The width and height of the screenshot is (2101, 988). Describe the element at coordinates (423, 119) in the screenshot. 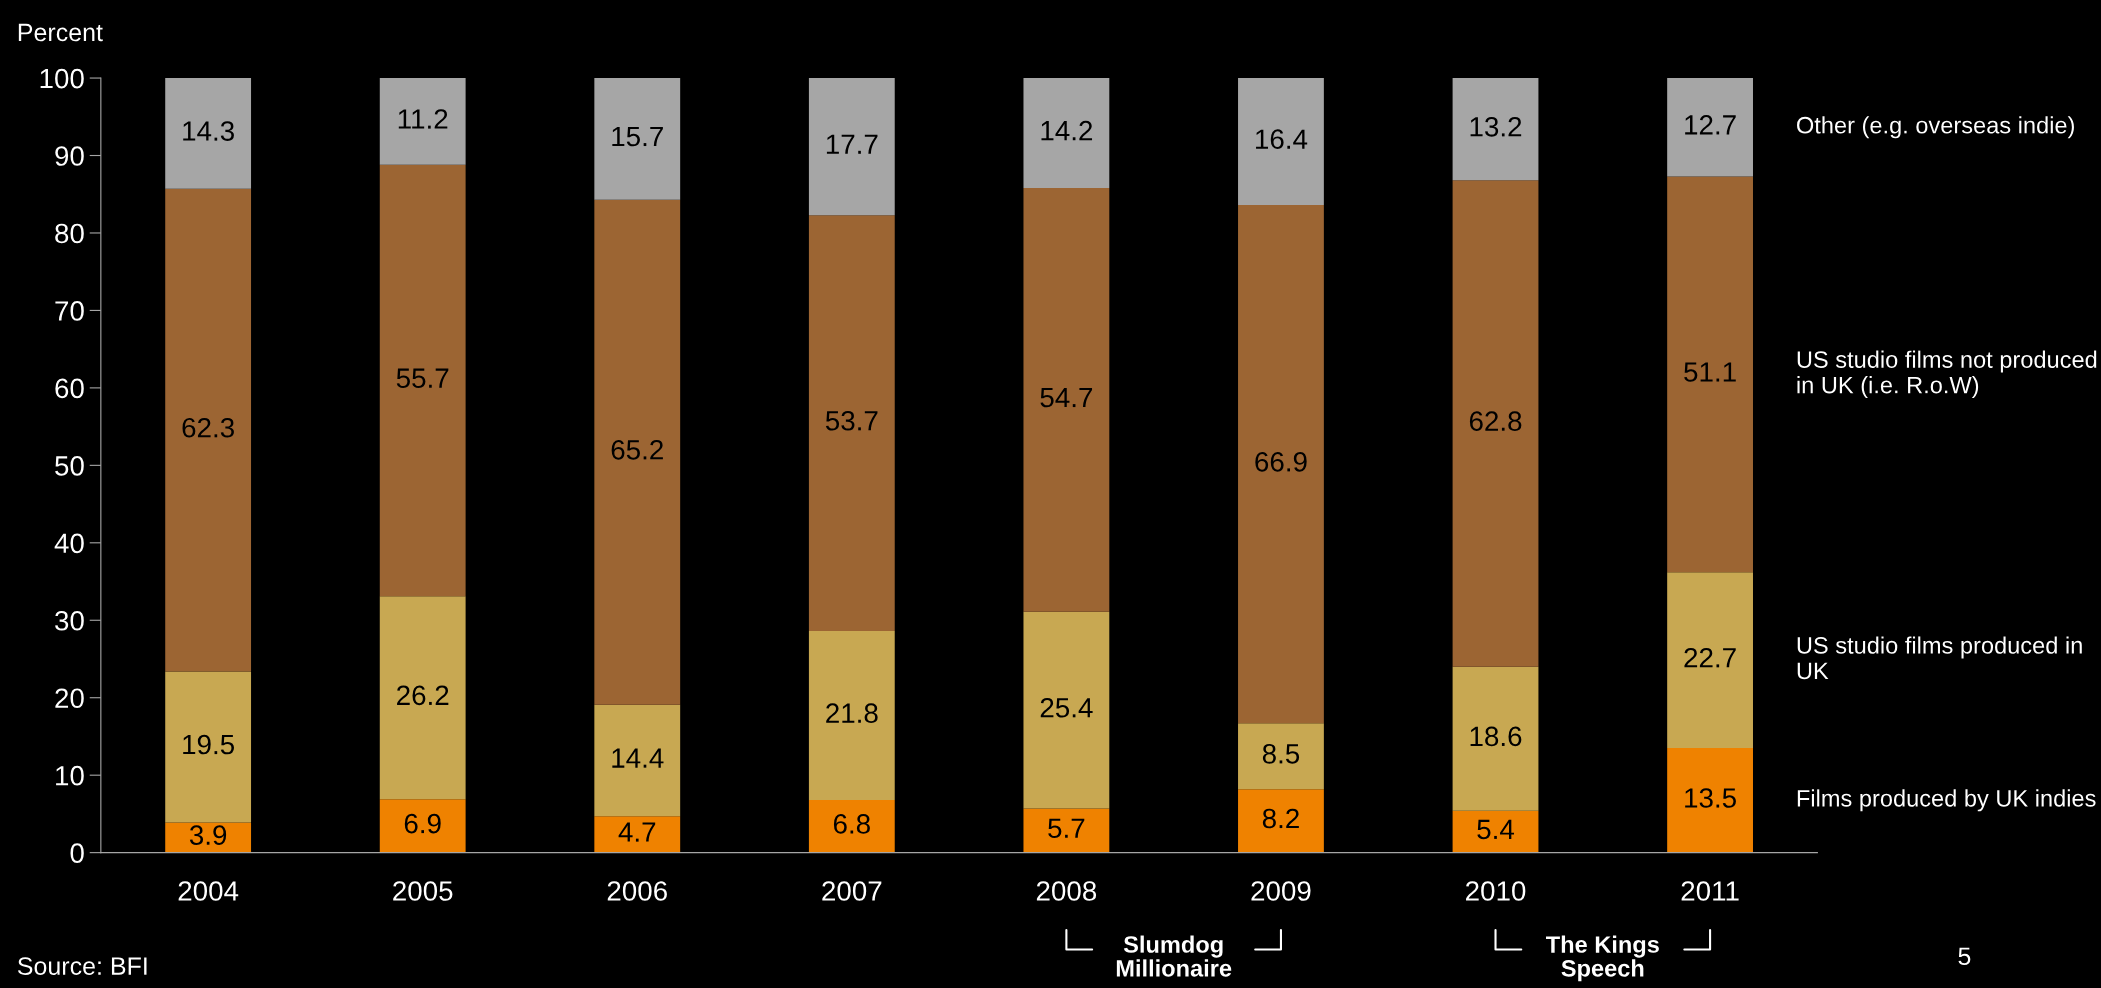

I see `data-label: 11.2` at that location.